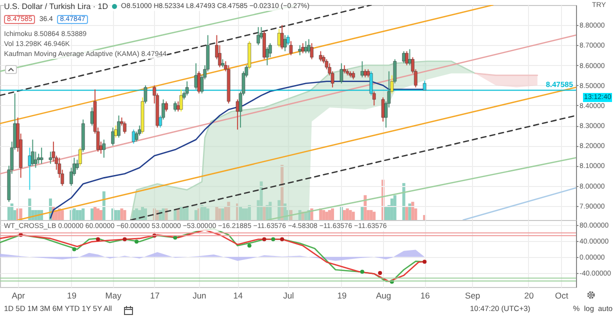  I want to click on x-tick-label: Aug, so click(384, 295).